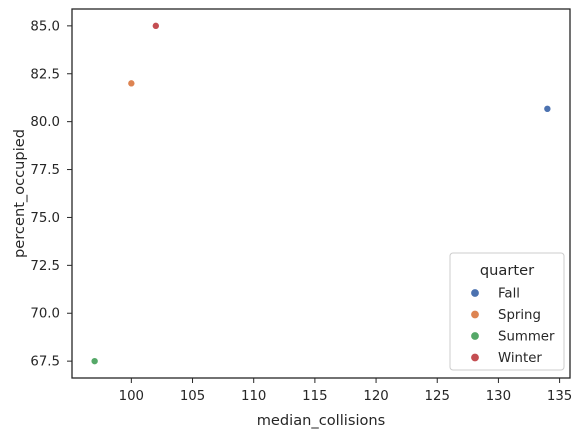  What do you see at coordinates (131, 396) in the screenshot?
I see `x-tick-label: 100` at bounding box center [131, 396].